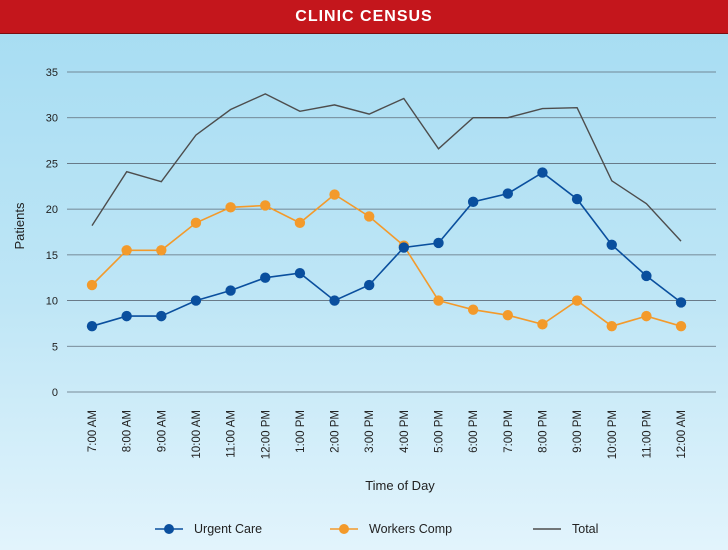  I want to click on x-tick-label: 5:00 PM, so click(440, 431).